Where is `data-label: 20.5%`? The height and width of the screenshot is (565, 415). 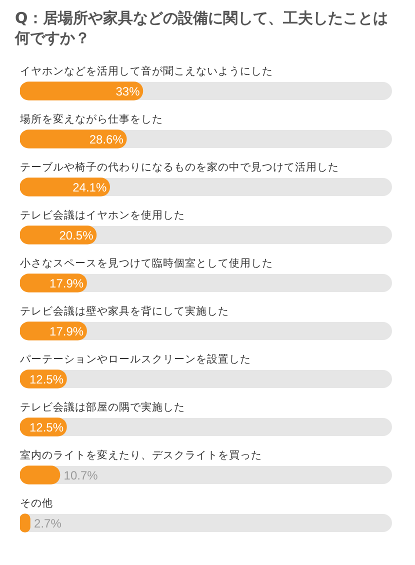
data-label: 20.5% is located at coordinates (76, 235).